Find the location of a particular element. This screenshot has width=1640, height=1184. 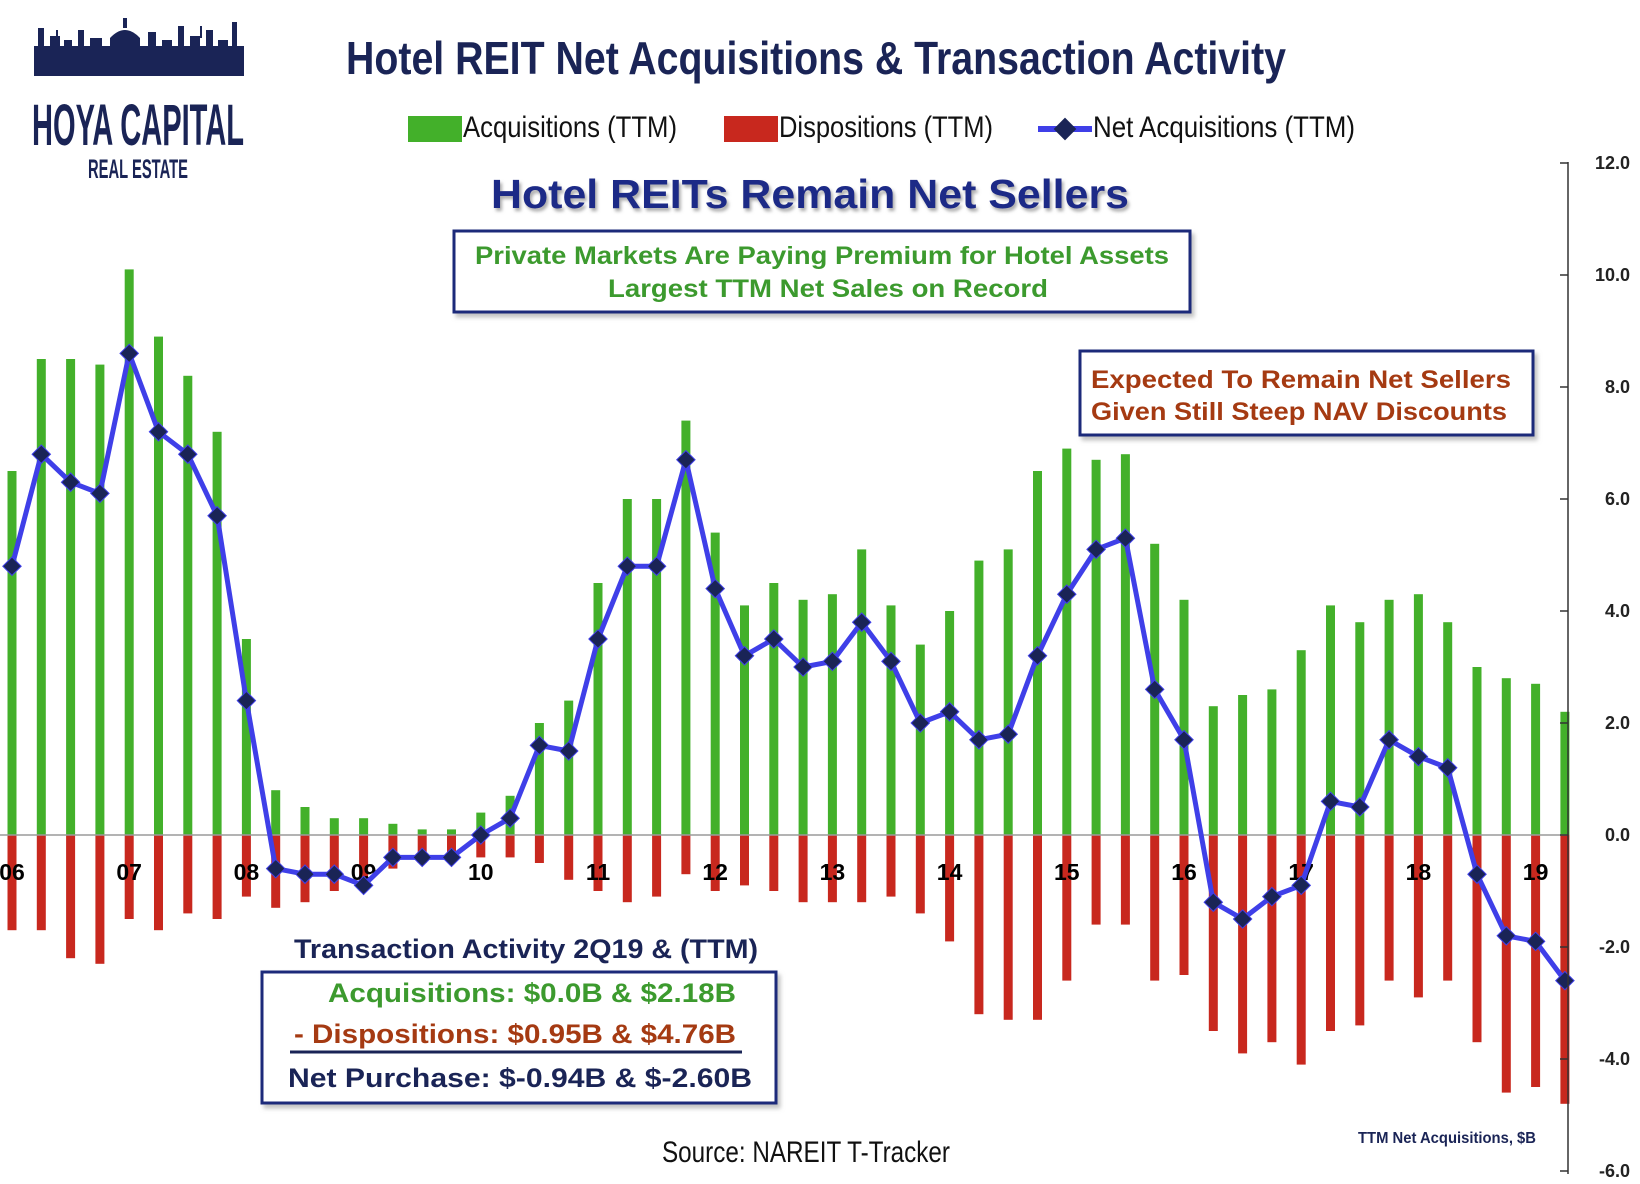

x-tick-label: 19 is located at coordinates (1536, 872).